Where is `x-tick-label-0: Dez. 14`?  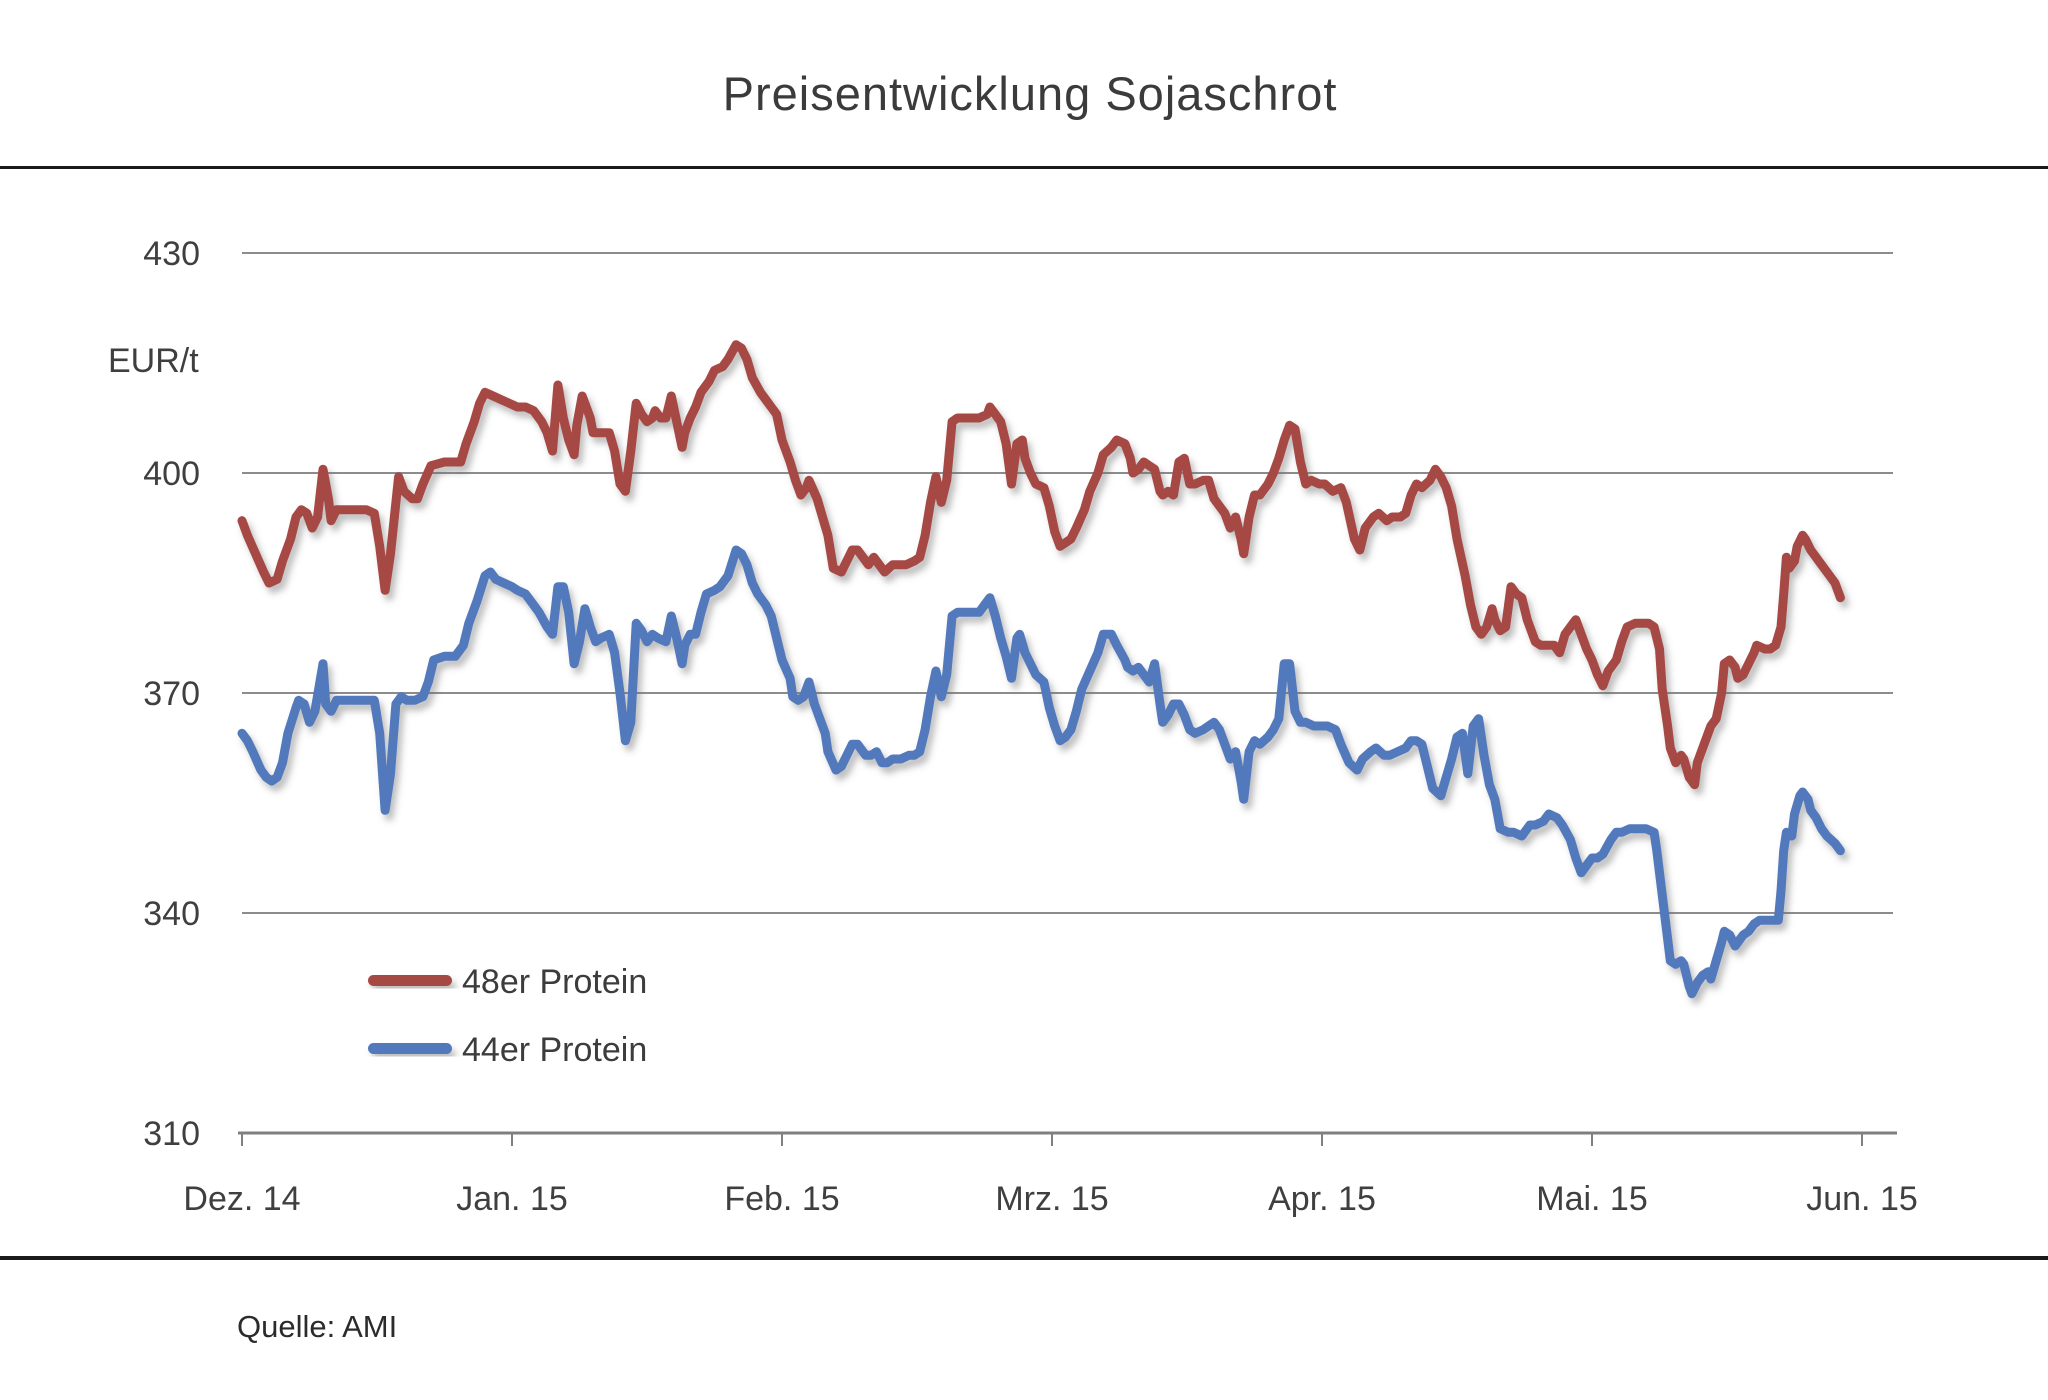 x-tick-label-0: Dez. 14 is located at coordinates (241, 1199).